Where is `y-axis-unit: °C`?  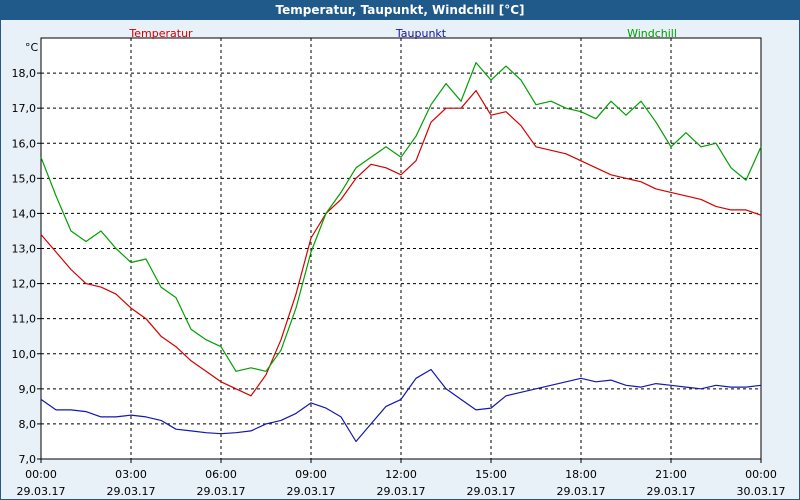
y-axis-unit: °C is located at coordinates (32, 47).